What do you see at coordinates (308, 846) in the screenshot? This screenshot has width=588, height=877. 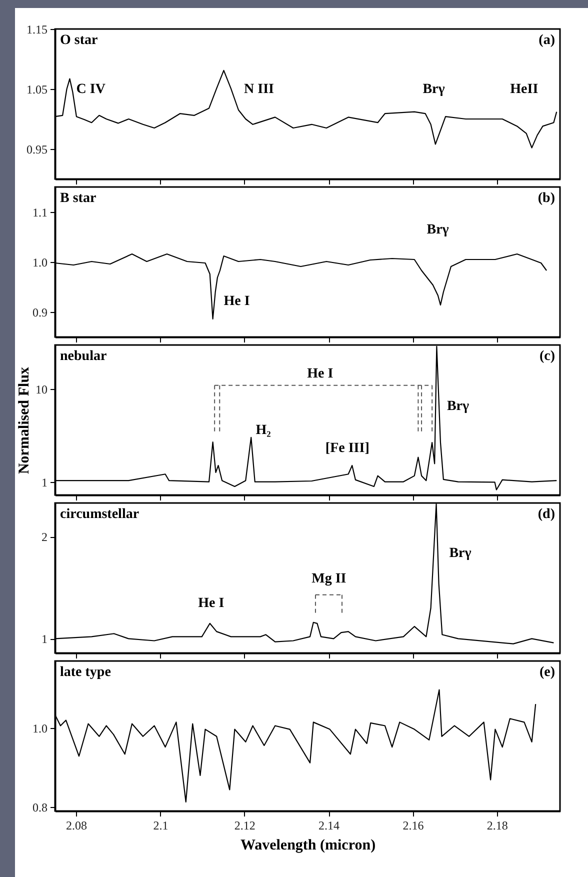 I see `x-axis-title: Wavelength (micron)` at bounding box center [308, 846].